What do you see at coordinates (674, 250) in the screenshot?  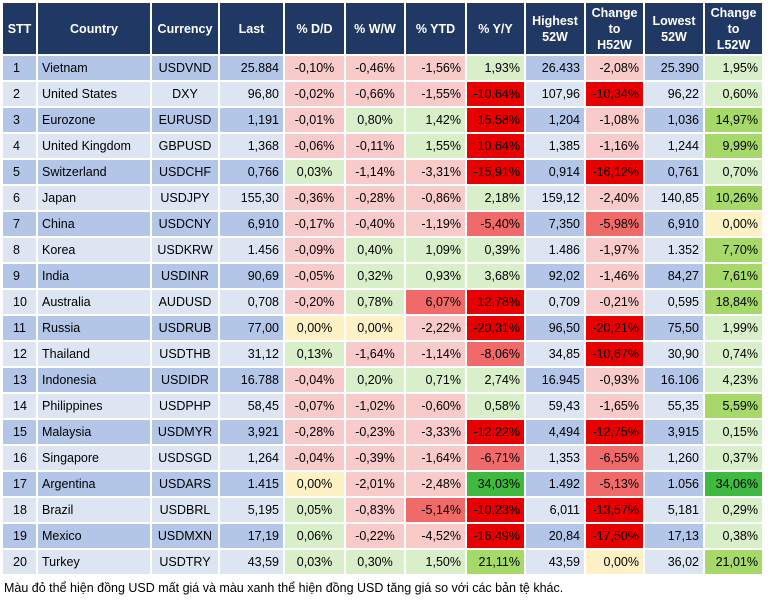 I see `cell-lowest-52w: 1.352` at bounding box center [674, 250].